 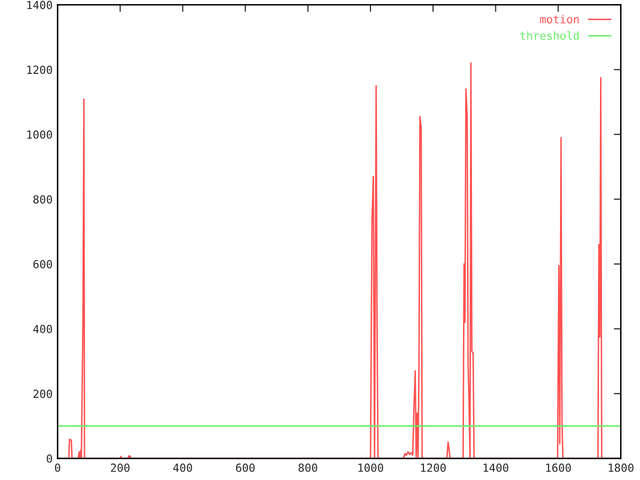 What do you see at coordinates (42, 264) in the screenshot?
I see `y-tick-label: 600` at bounding box center [42, 264].